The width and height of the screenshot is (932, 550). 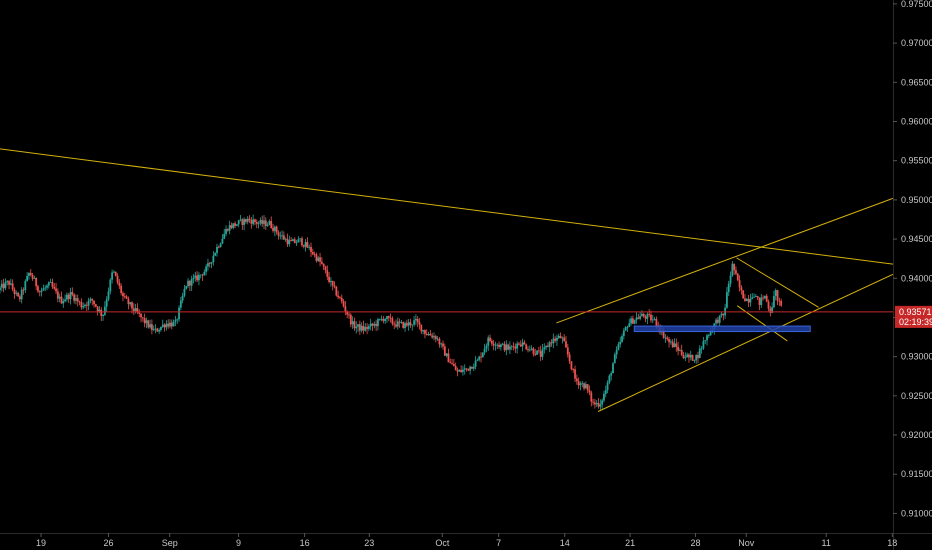 What do you see at coordinates (466, 540) in the screenshot?
I see `time-axis: 19 26 Sep 9 16 23 Oct 7 14 21 28 Nov 11 18` at bounding box center [466, 540].